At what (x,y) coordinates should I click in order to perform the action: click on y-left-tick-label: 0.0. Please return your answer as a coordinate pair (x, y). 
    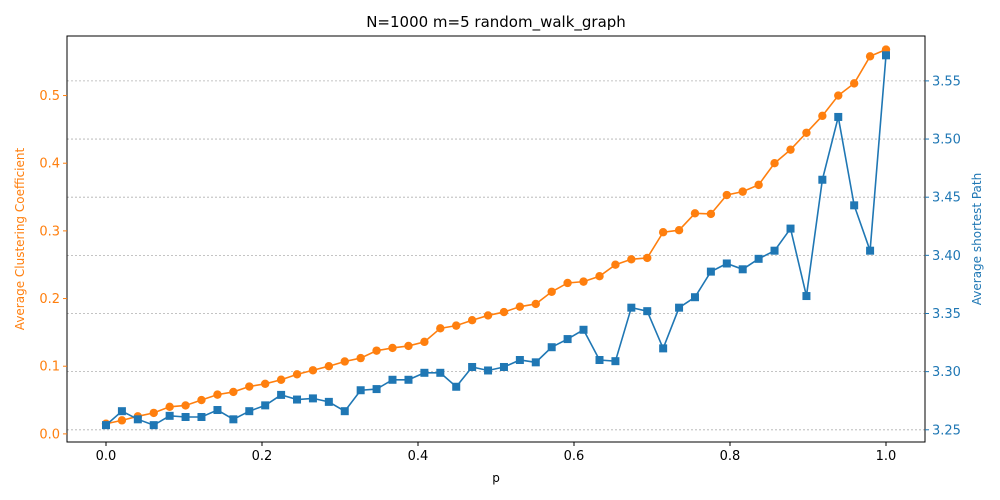
    Looking at the image, I should click on (49, 434).